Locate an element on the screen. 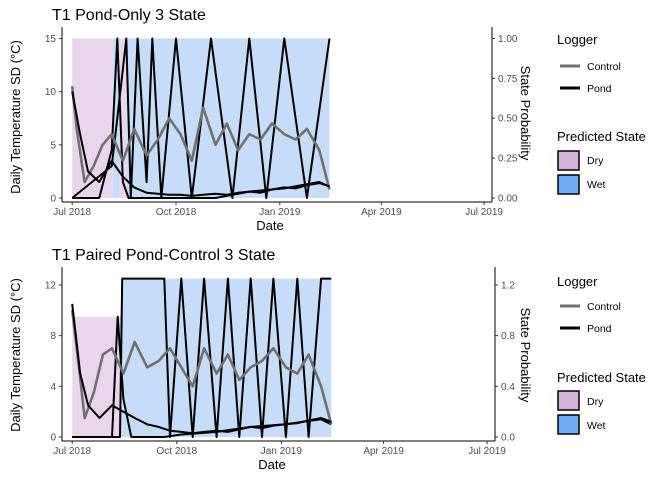  y2-tick-label: 0.75 is located at coordinates (508, 79).